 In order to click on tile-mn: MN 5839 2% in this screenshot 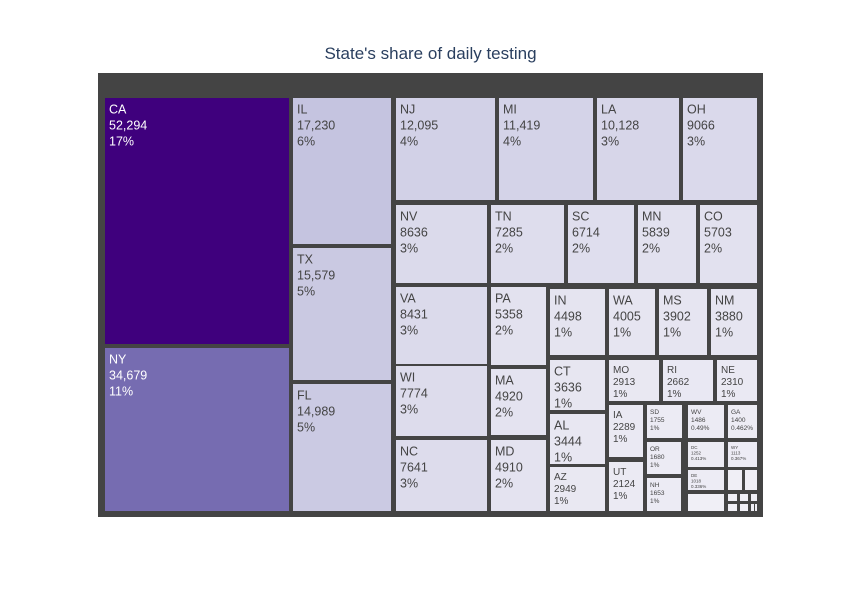, I will do `click(667, 244)`.